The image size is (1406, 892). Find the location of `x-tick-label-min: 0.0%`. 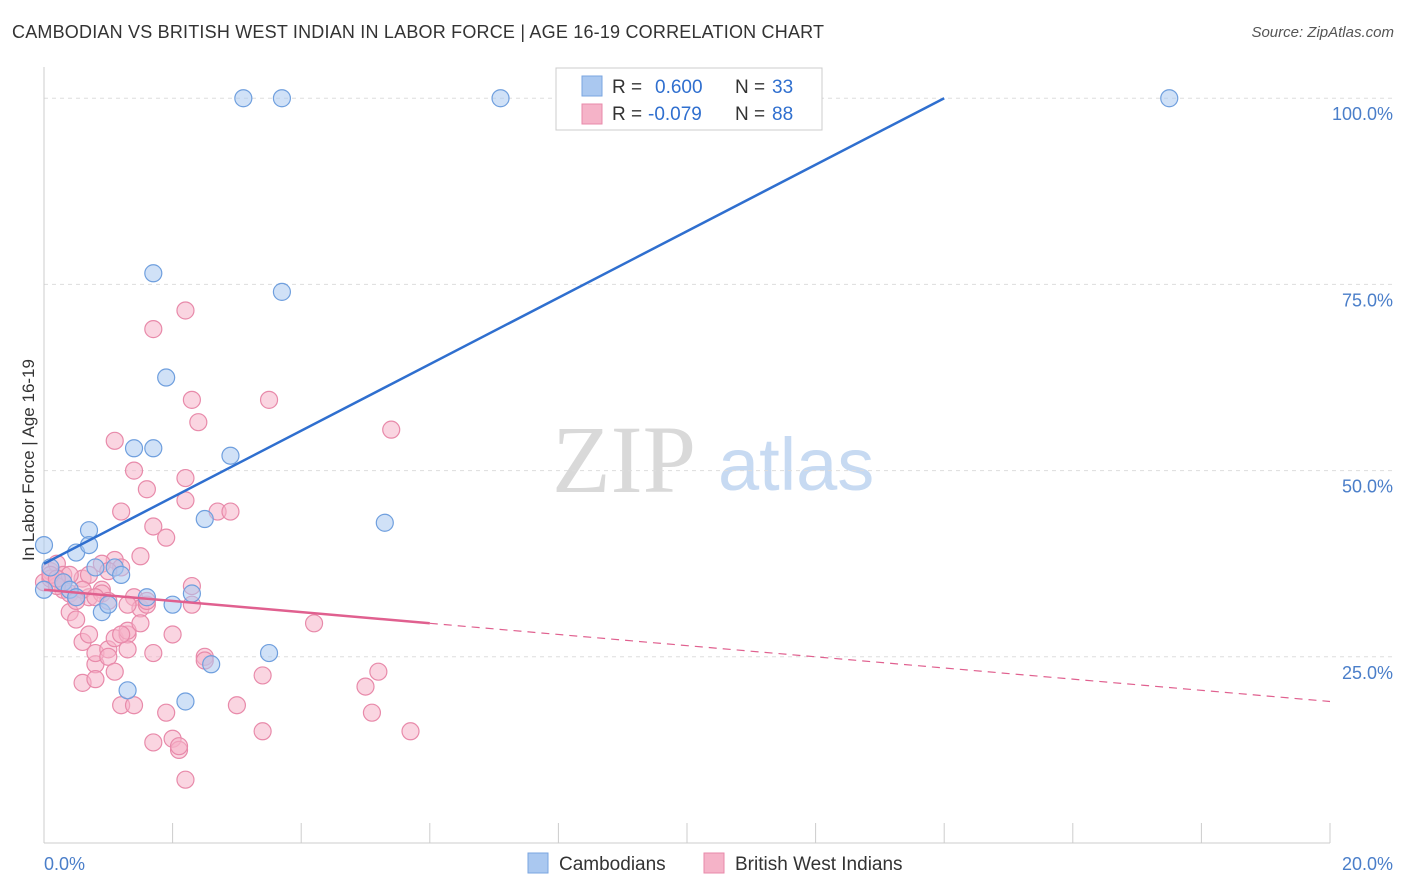

x-tick-label-min: 0.0% is located at coordinates (64, 864).